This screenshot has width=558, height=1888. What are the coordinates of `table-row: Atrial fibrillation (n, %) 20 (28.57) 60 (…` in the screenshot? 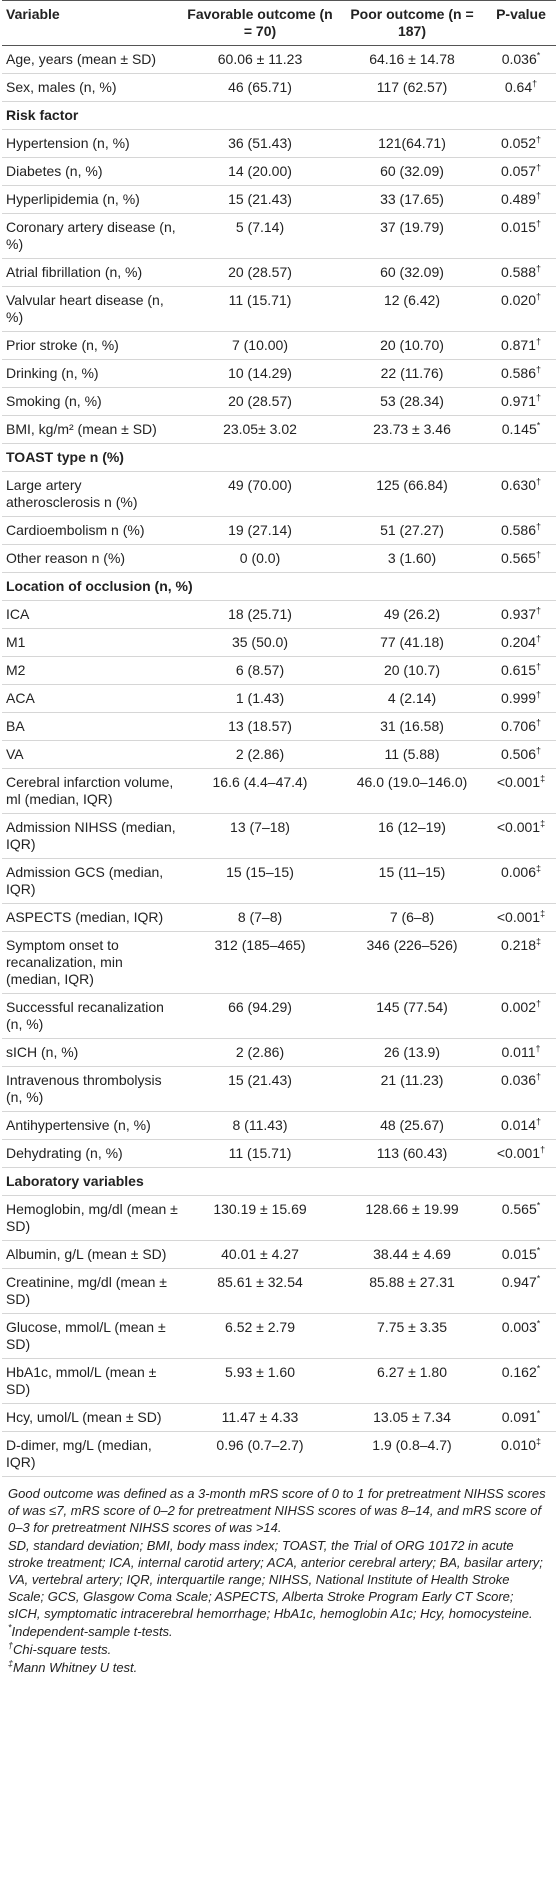 It's located at (279, 272).